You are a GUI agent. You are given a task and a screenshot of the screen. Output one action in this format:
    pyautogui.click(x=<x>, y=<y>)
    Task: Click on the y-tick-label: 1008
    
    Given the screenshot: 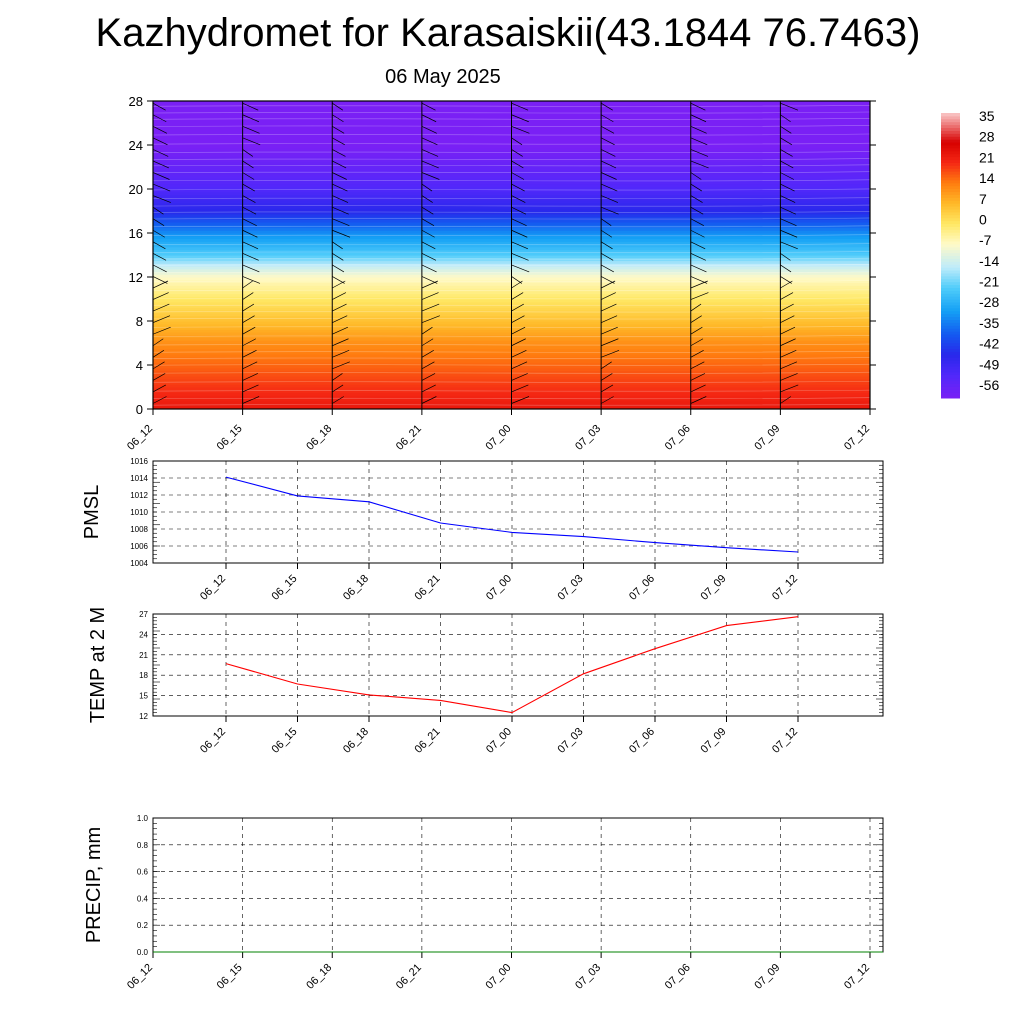 What is the action you would take?
    pyautogui.click(x=139, y=529)
    